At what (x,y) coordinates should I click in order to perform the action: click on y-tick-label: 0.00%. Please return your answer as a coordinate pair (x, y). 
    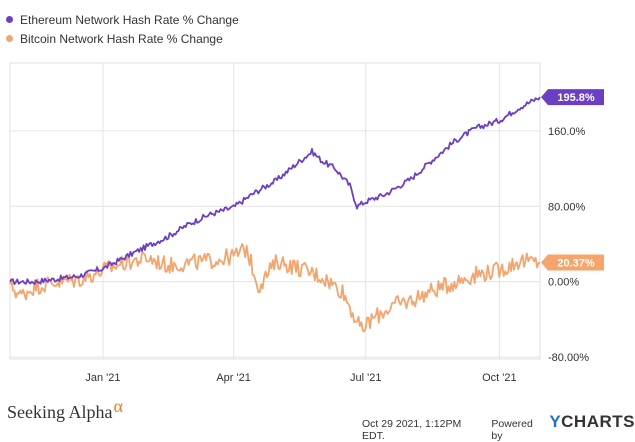
    Looking at the image, I should click on (563, 283).